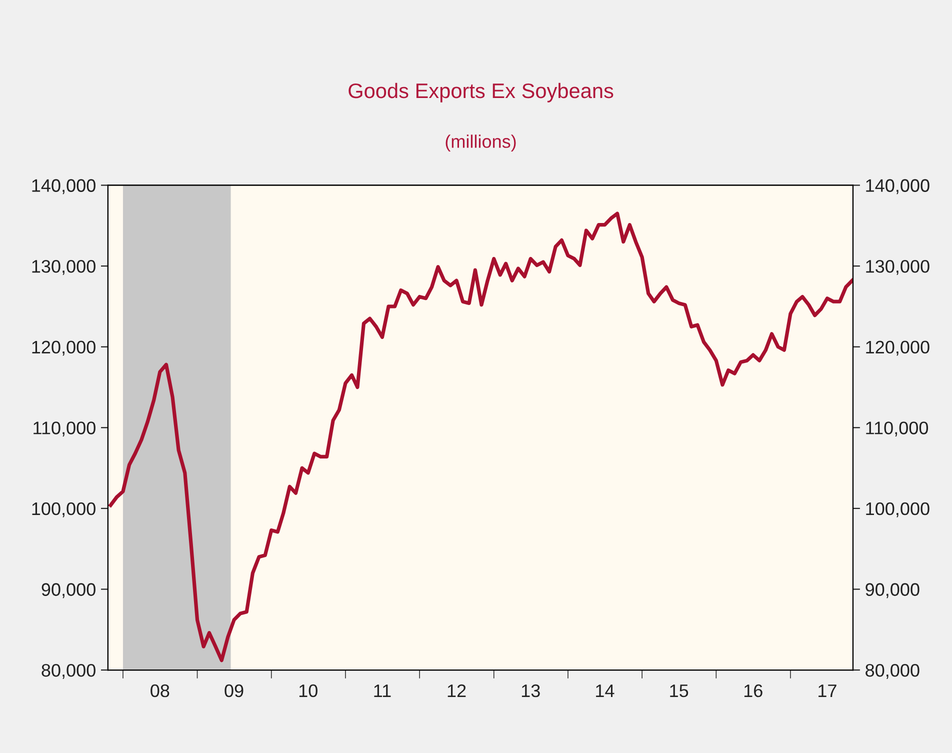  I want to click on y2-tick-label: 140,000, so click(898, 186).